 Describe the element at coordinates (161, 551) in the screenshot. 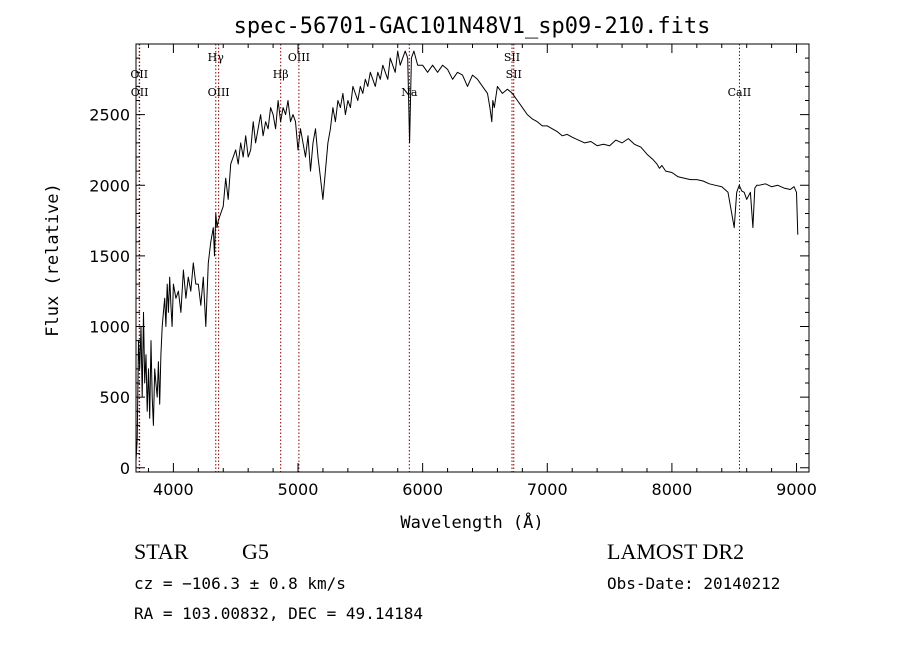

I see `object-class: STAR` at that location.